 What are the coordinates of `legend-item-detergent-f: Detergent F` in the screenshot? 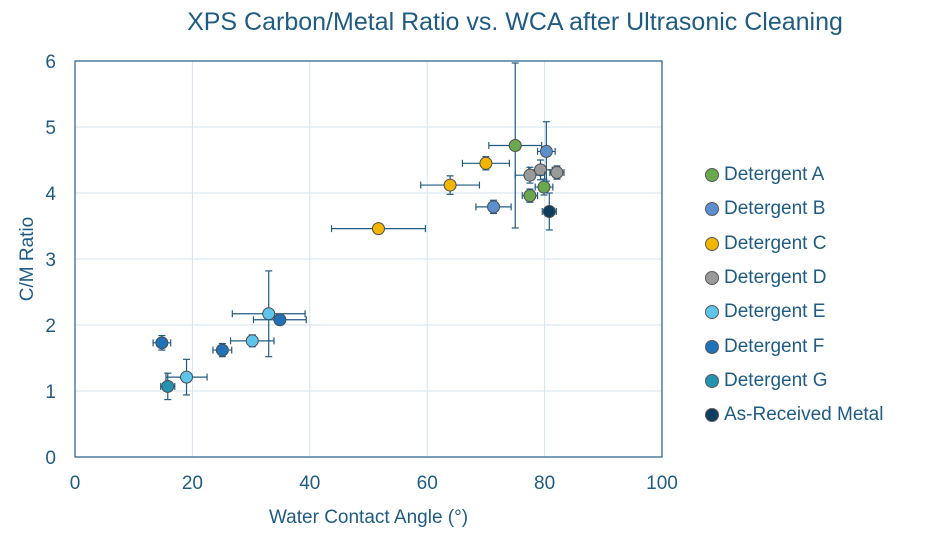 It's located at (794, 346).